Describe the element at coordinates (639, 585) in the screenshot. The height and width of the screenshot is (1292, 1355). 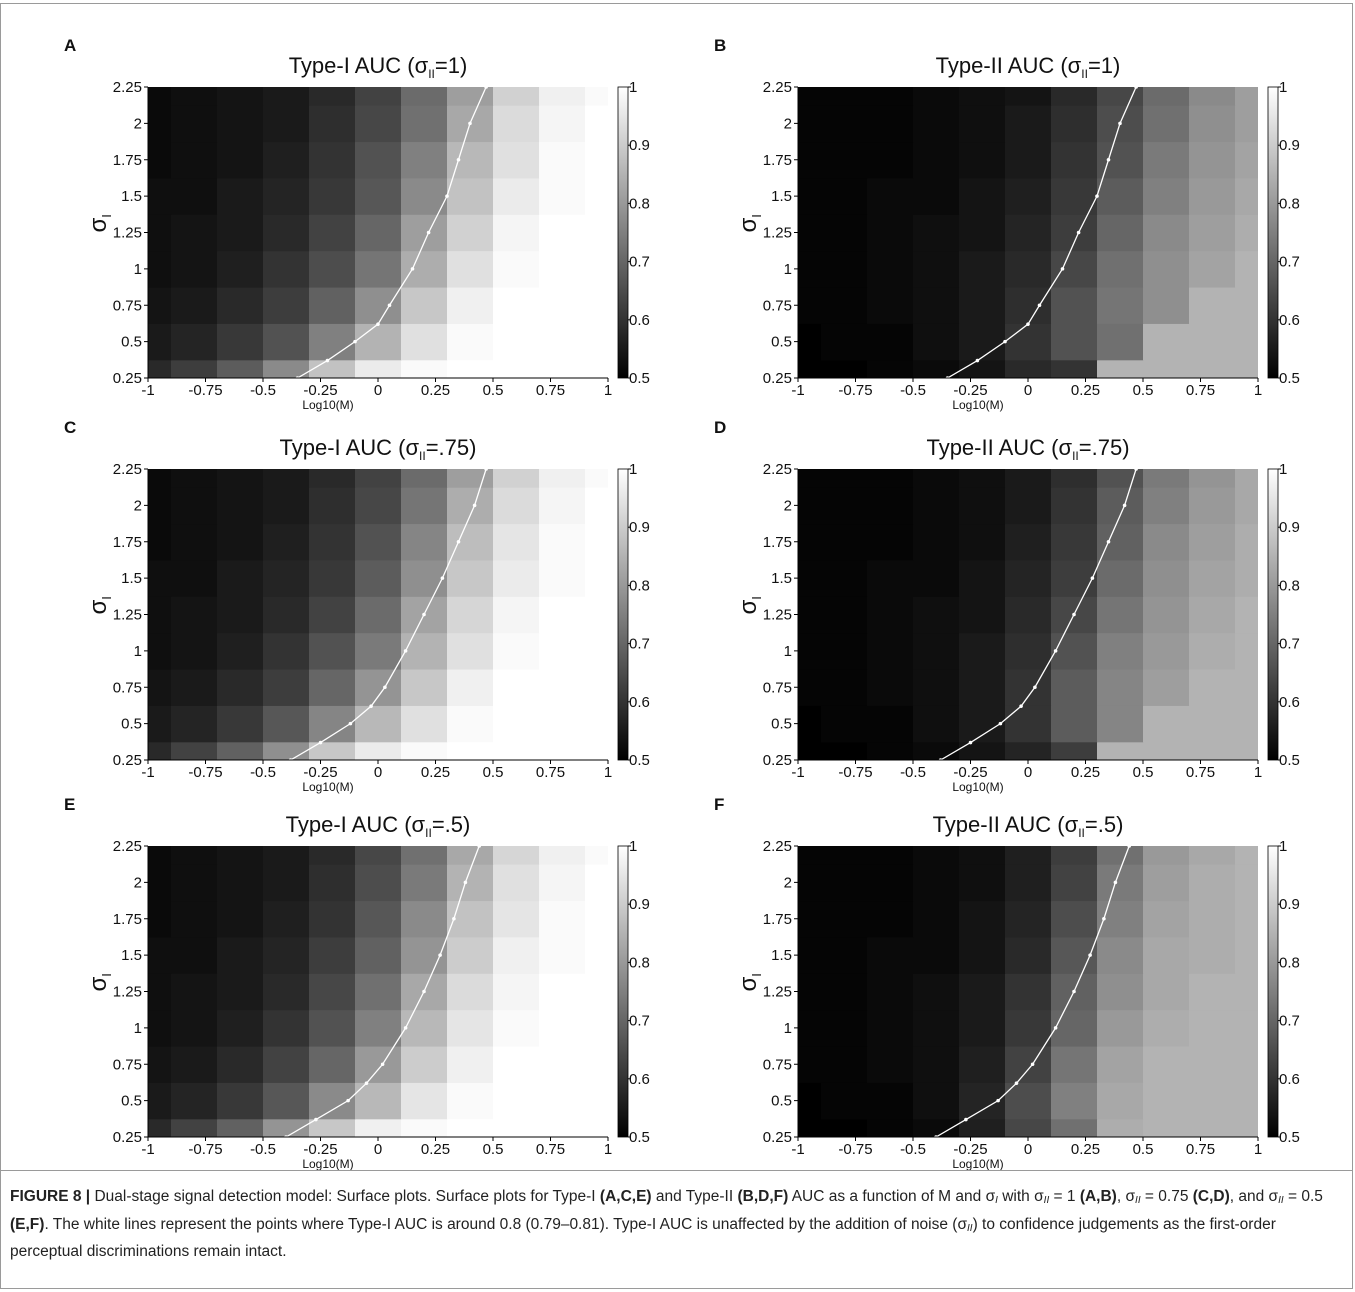
I see `colorbar-tick-label: 0.8` at that location.